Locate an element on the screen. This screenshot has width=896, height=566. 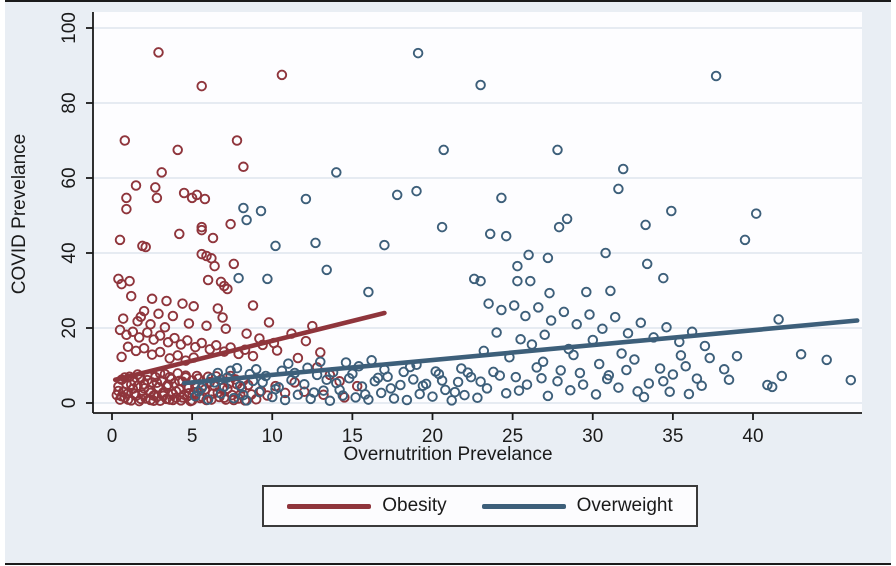
overweight-line-swatch is located at coordinates (523, 506).